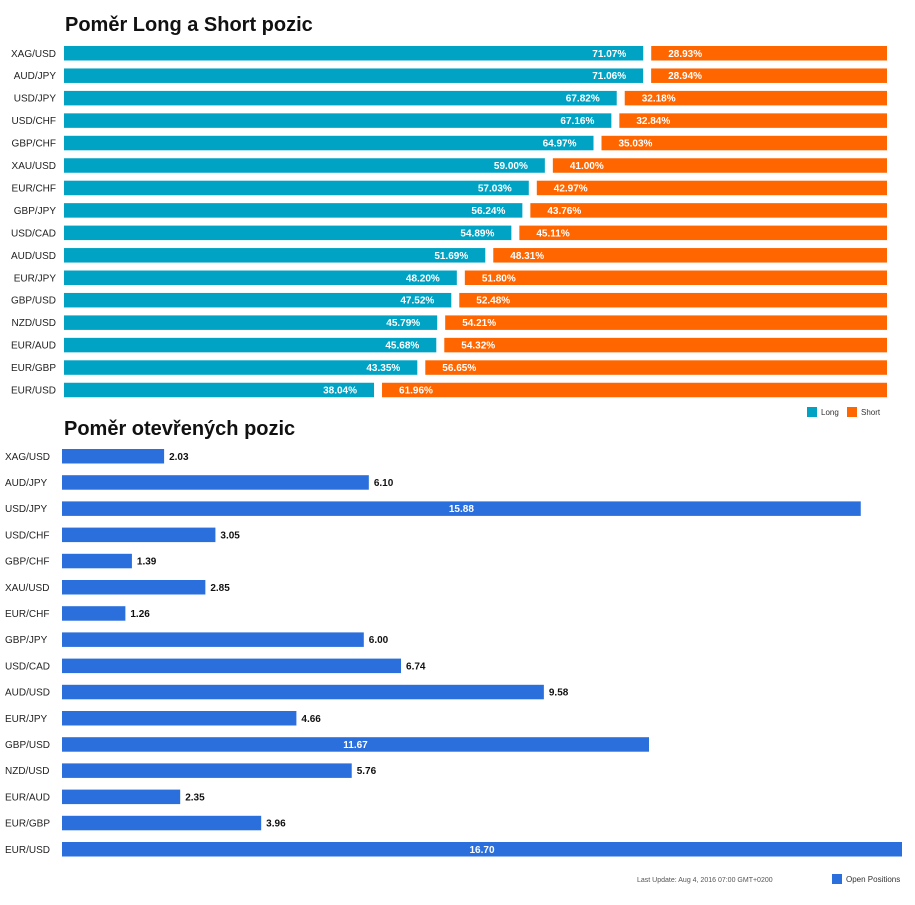 The width and height of the screenshot is (915, 905). I want to click on bar-value-label: 6.10, so click(384, 483).